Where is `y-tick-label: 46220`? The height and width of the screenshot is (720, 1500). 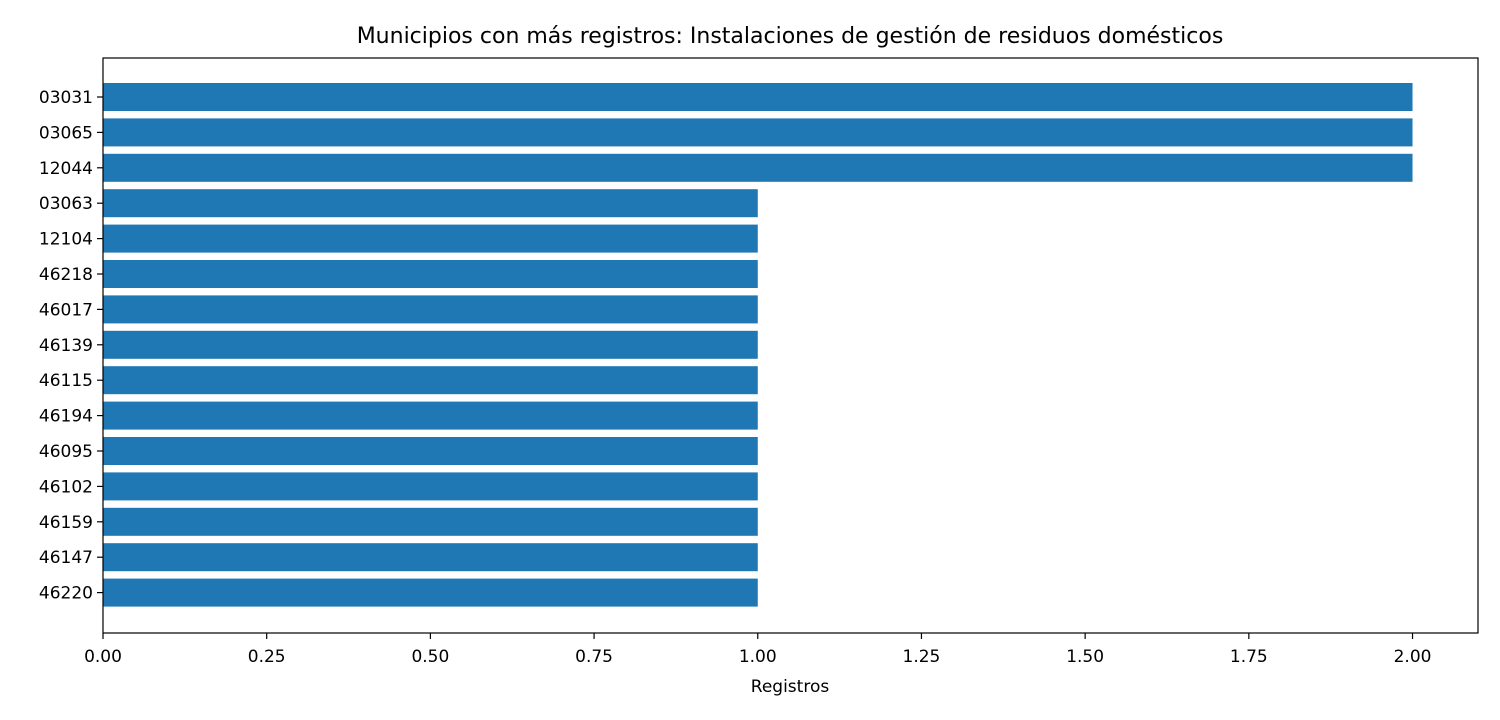
y-tick-label: 46220 is located at coordinates (66, 594).